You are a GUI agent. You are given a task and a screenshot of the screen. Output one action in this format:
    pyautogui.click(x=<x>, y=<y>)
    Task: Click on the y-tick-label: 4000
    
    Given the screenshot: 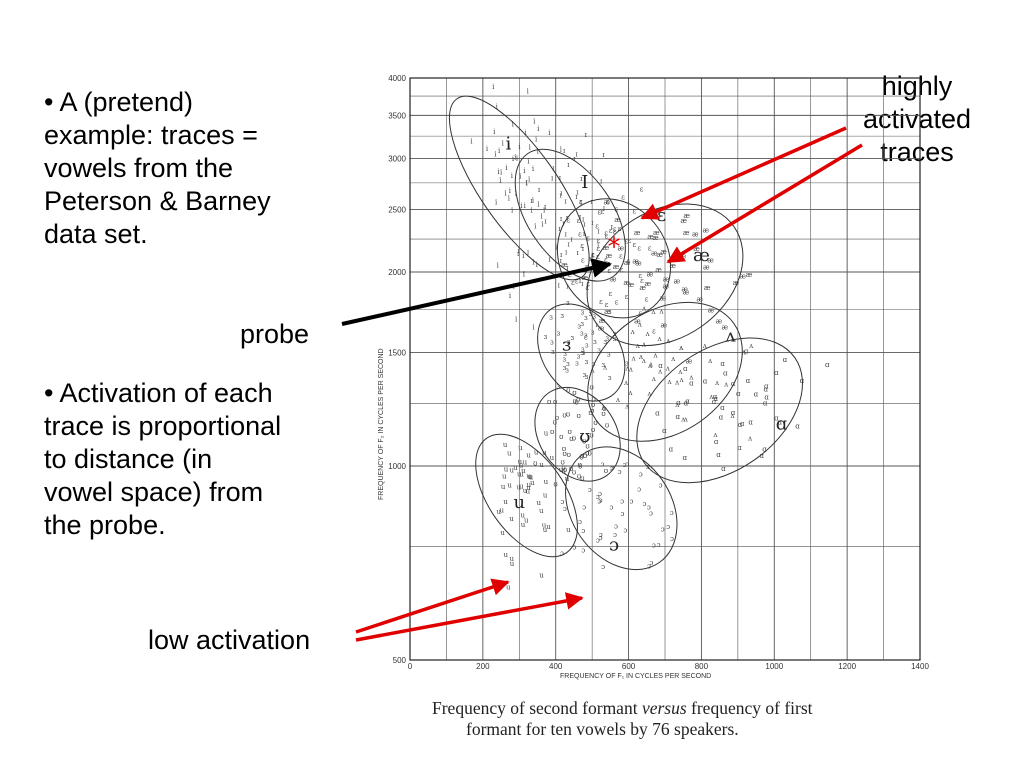 What is the action you would take?
    pyautogui.click(x=397, y=78)
    